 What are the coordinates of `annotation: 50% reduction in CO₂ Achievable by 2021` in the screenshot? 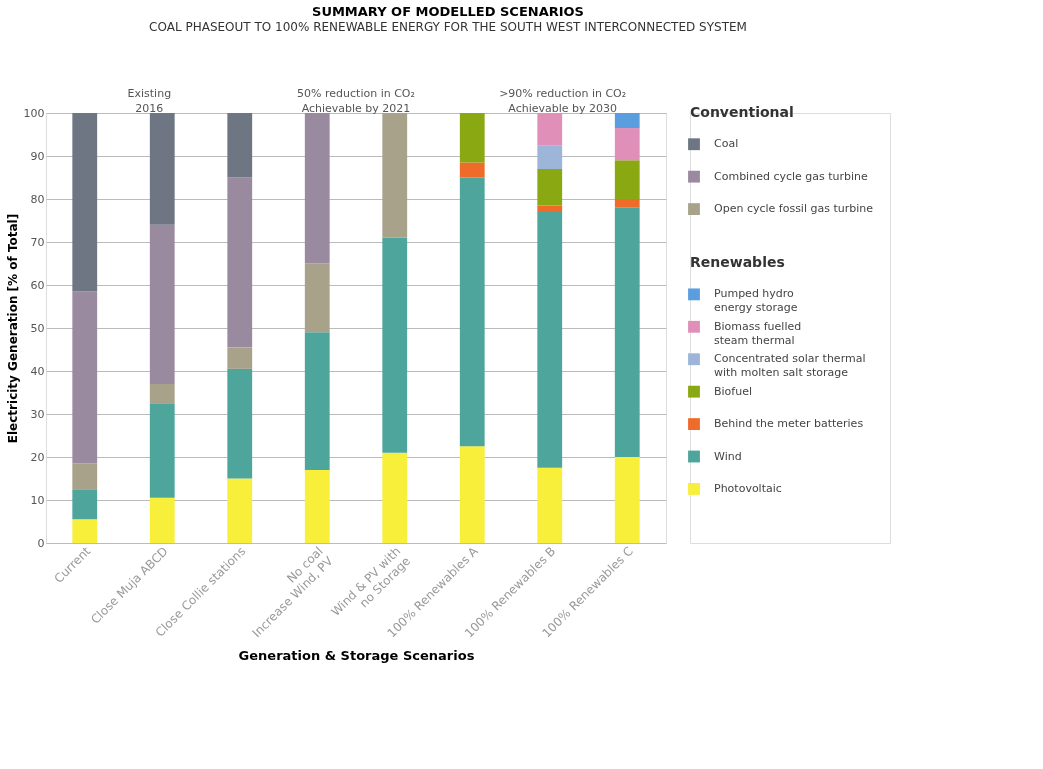 It's located at (356, 101).